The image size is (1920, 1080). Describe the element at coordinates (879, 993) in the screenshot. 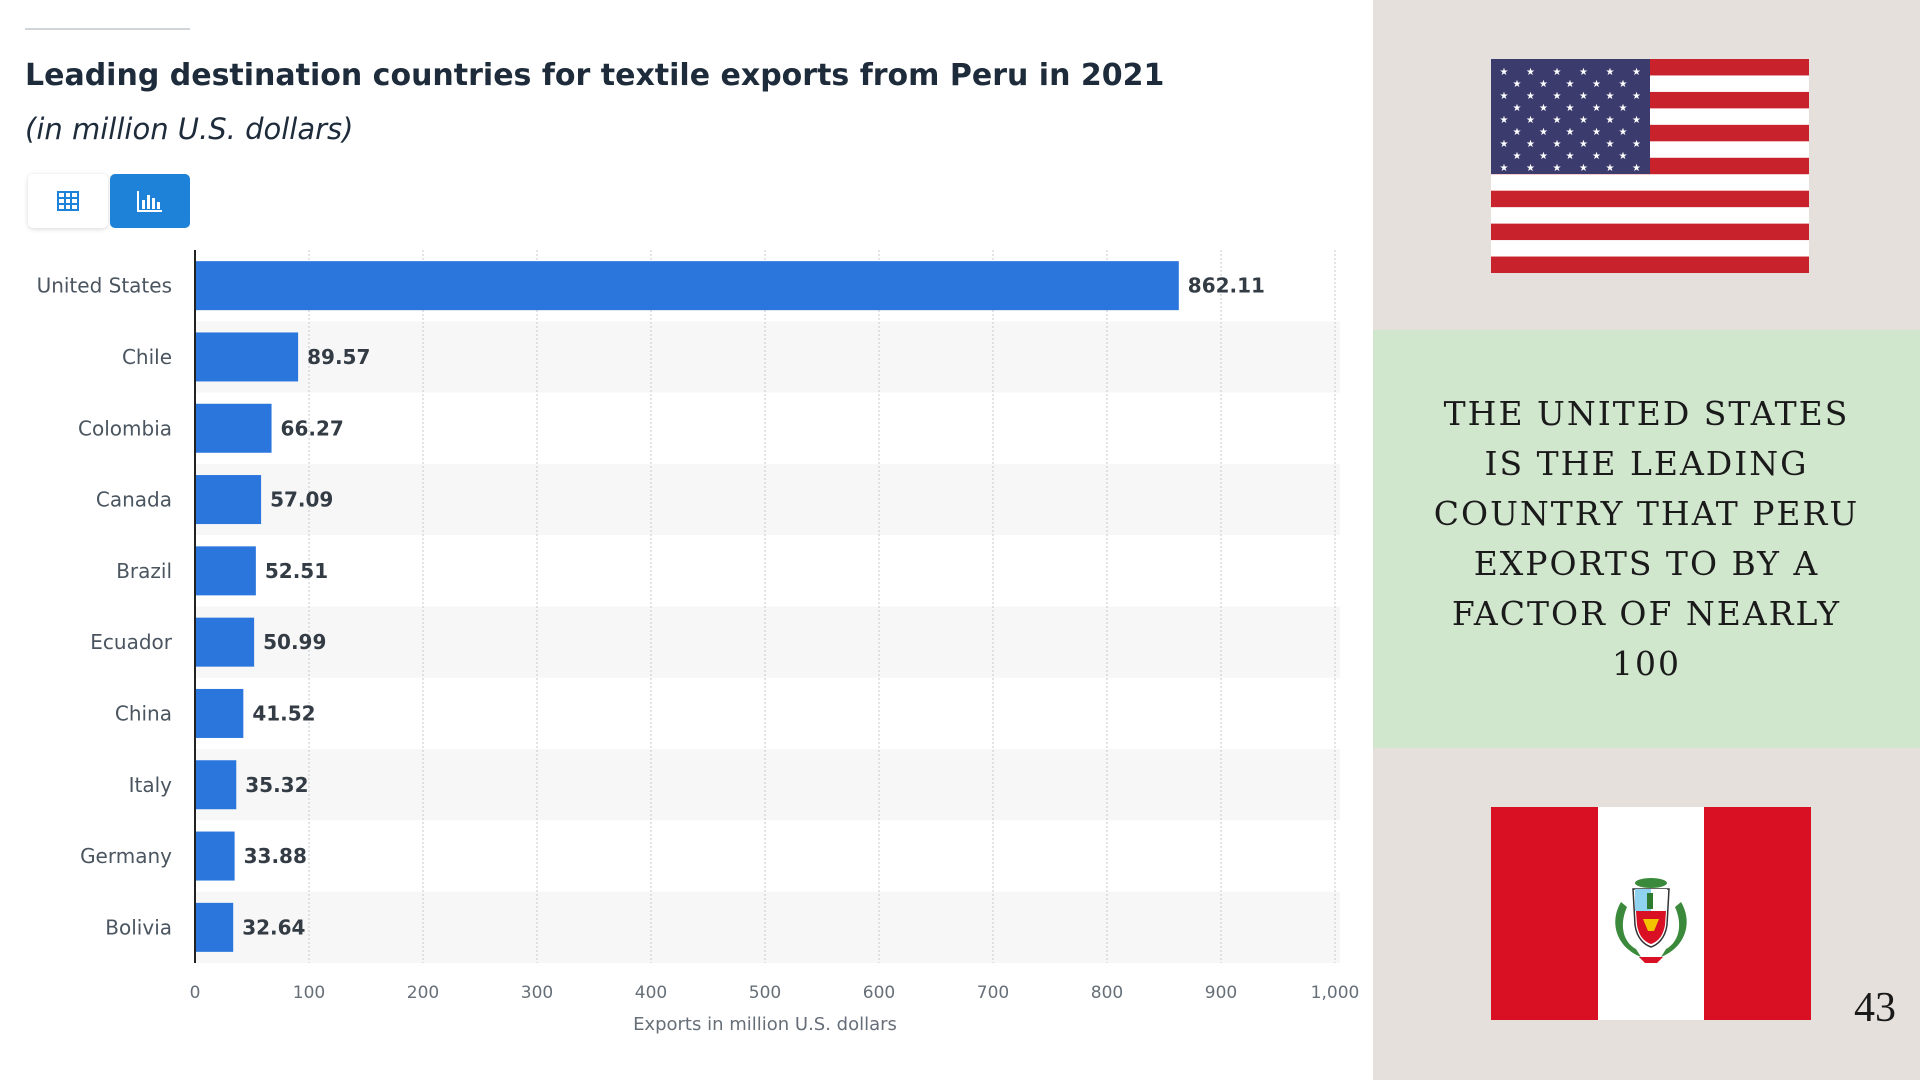

I see `x-tick-label: 600` at that location.